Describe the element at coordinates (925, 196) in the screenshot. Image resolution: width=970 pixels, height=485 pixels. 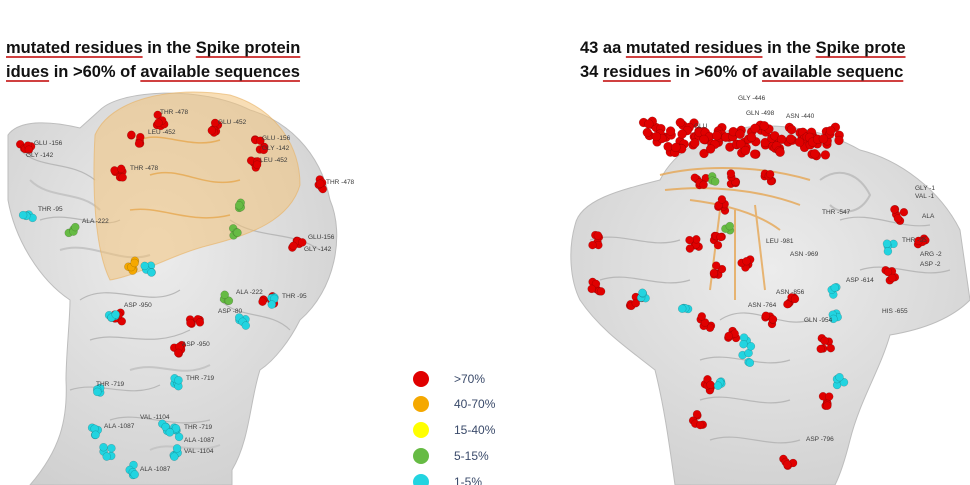
I see `residue-label: VAL -1` at that location.